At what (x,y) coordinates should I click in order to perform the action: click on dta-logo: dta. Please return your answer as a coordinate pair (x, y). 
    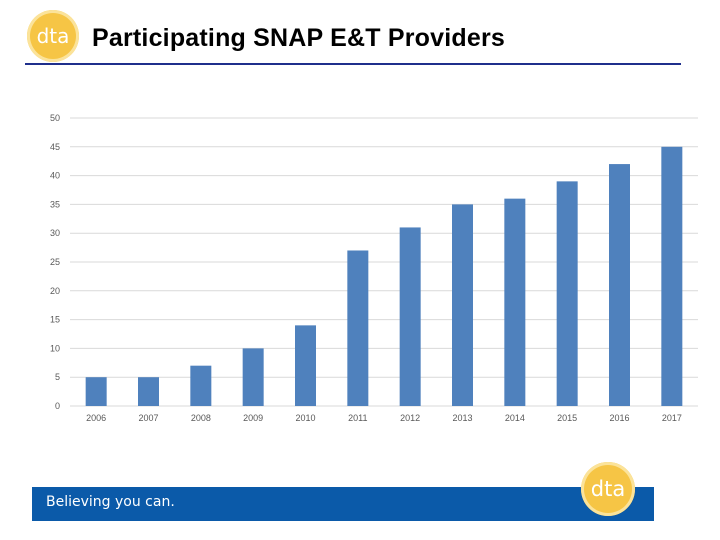
    Looking at the image, I should click on (53, 36).